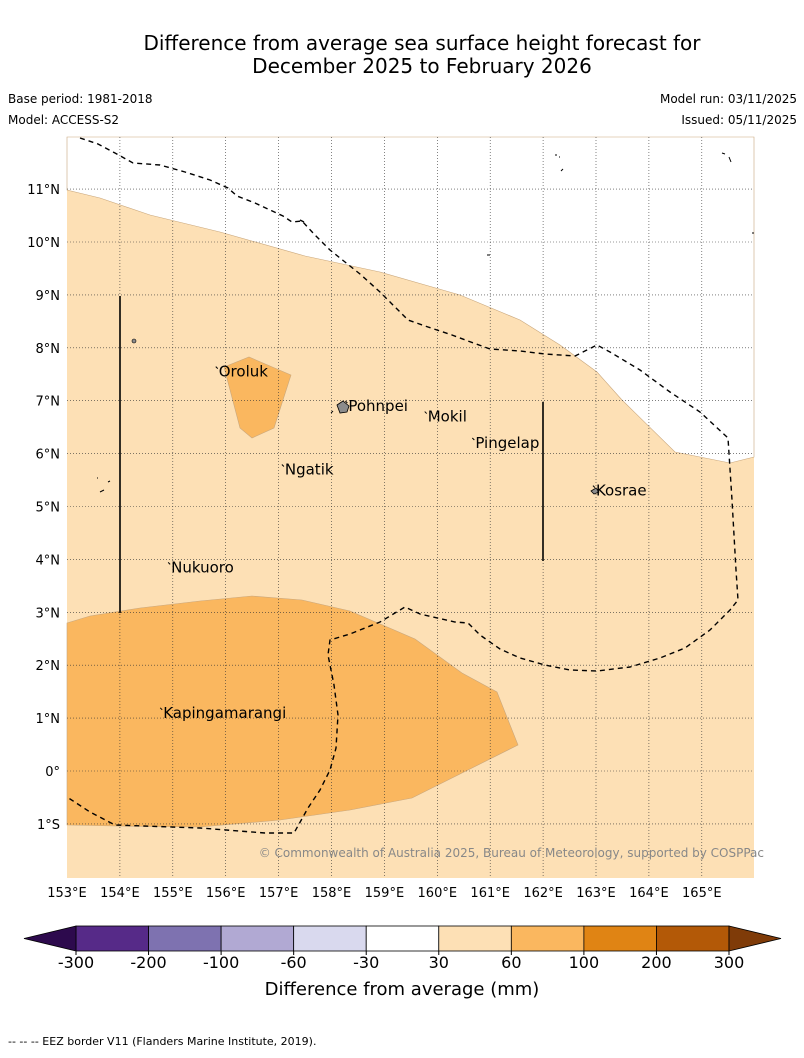 This screenshot has width=804, height=1058. Describe the element at coordinates (584, 962) in the screenshot. I see `colorbar-tick-label: 100` at that location.